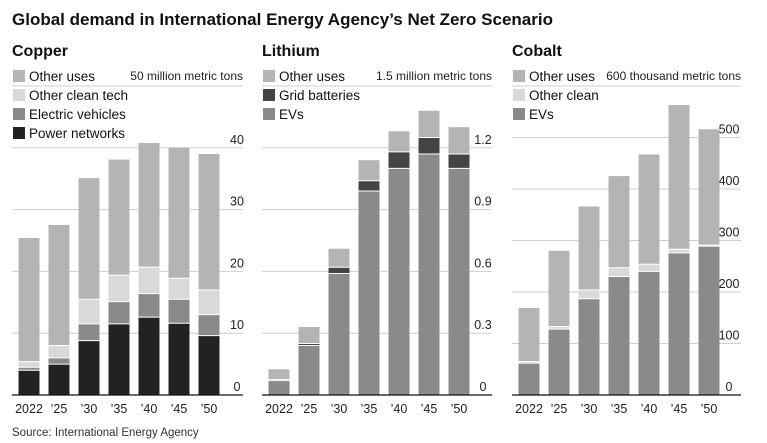 This screenshot has height=443, width=767. Describe the element at coordinates (279, 409) in the screenshot. I see `lithium-x-tick-label: 2022` at that location.